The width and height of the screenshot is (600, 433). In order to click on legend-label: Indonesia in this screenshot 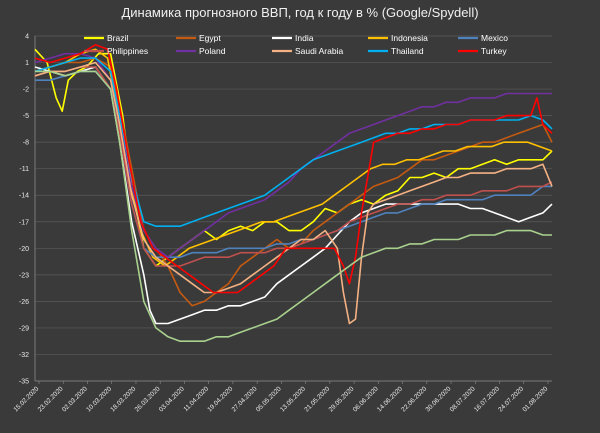, I will do `click(409, 38)`.